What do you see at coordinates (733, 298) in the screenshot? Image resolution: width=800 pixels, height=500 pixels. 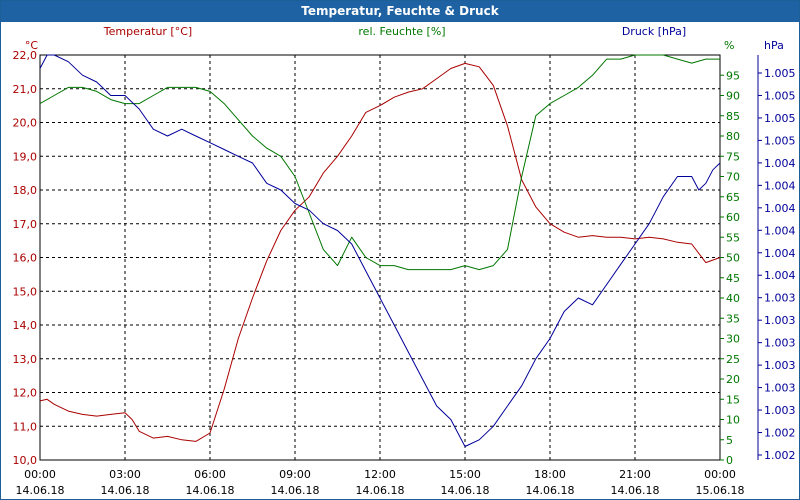 I see `humidity-tick-label: 40` at bounding box center [733, 298].